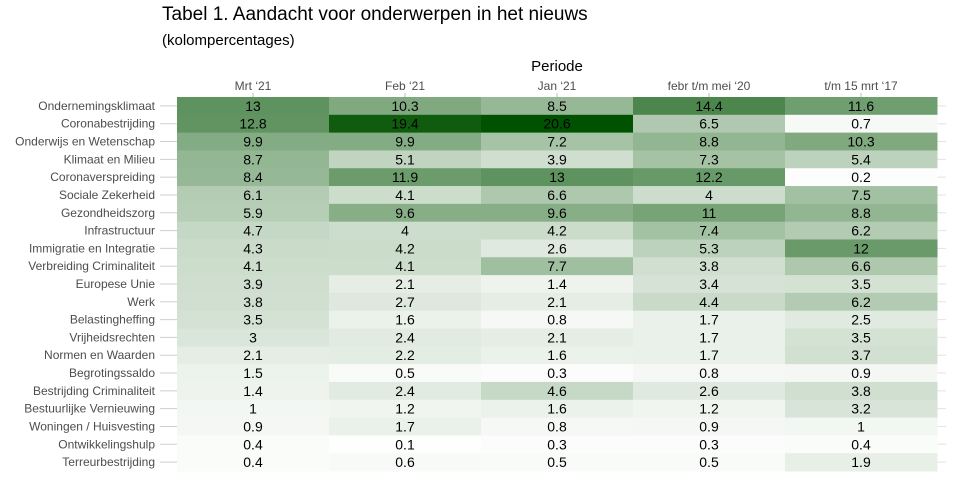 The width and height of the screenshot is (960, 480). Describe the element at coordinates (557, 213) in the screenshot. I see `cell-value-label: 9.6` at that location.